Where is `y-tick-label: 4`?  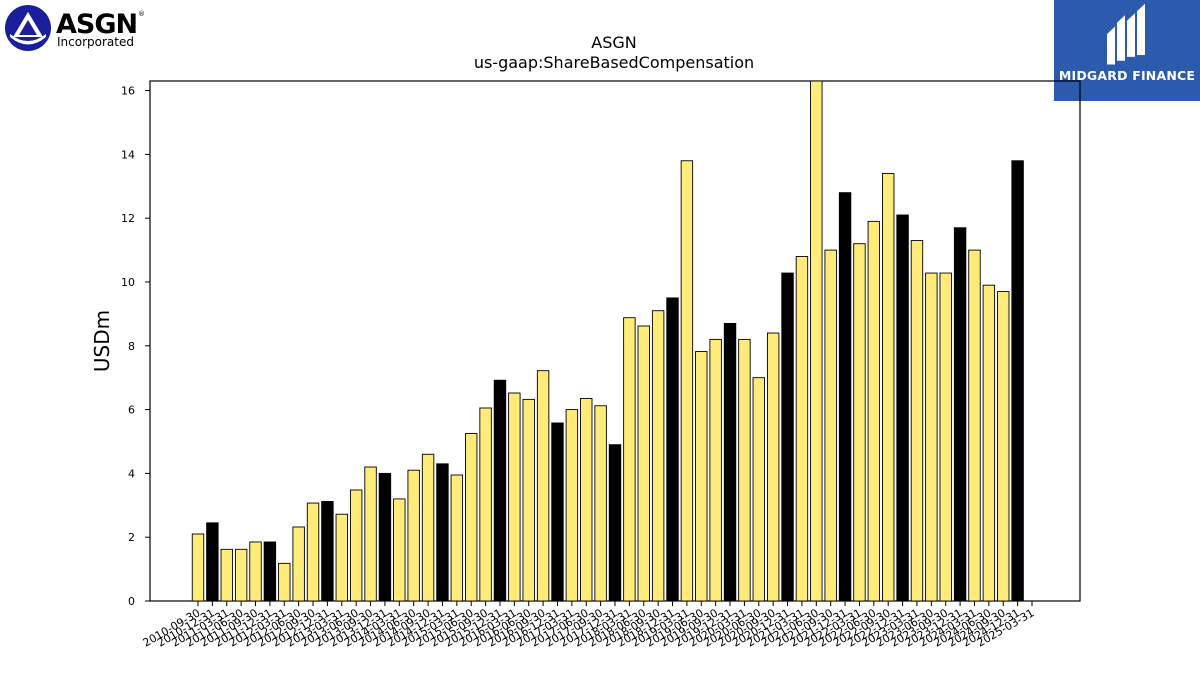 y-tick-label: 4 is located at coordinates (131, 473).